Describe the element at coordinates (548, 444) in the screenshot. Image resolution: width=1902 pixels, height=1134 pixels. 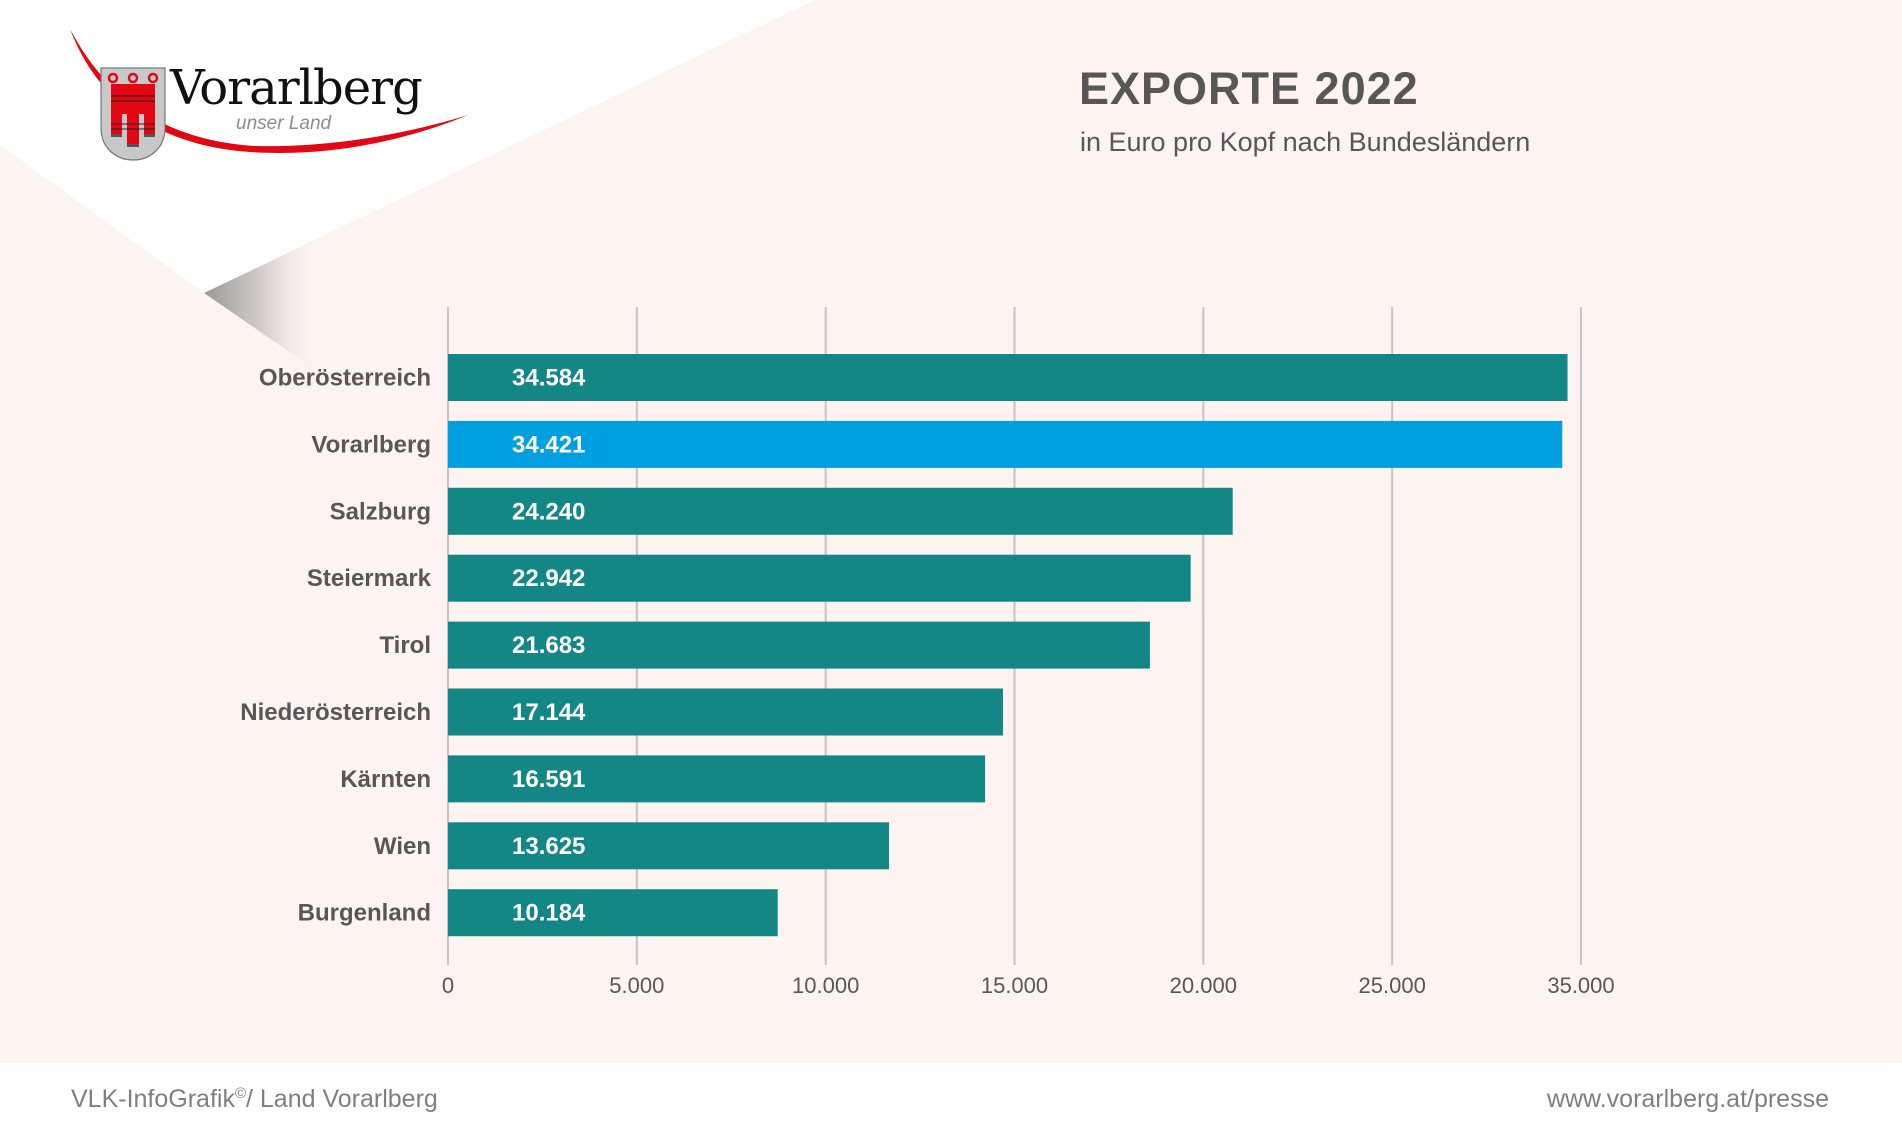
I see `value-label: 34.421` at that location.